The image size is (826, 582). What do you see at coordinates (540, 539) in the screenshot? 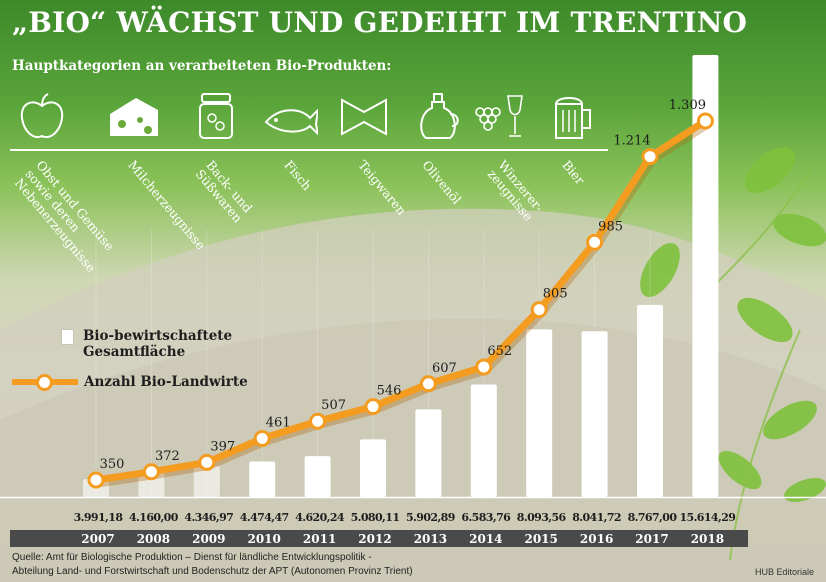
I see `year-label-2015: 2015` at bounding box center [540, 539].